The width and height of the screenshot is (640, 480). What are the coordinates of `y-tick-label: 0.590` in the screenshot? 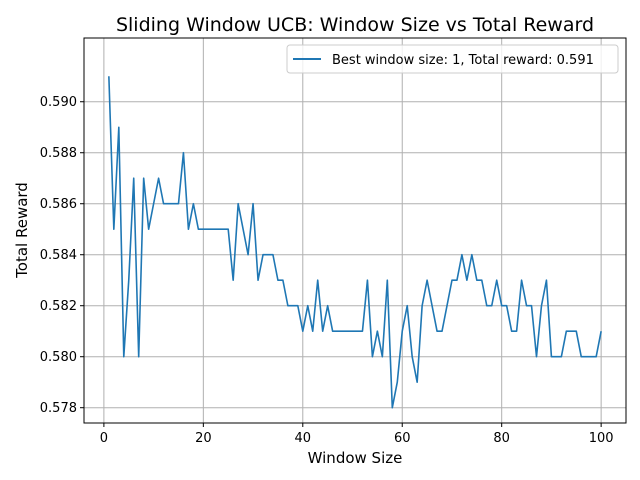 It's located at (58, 102).